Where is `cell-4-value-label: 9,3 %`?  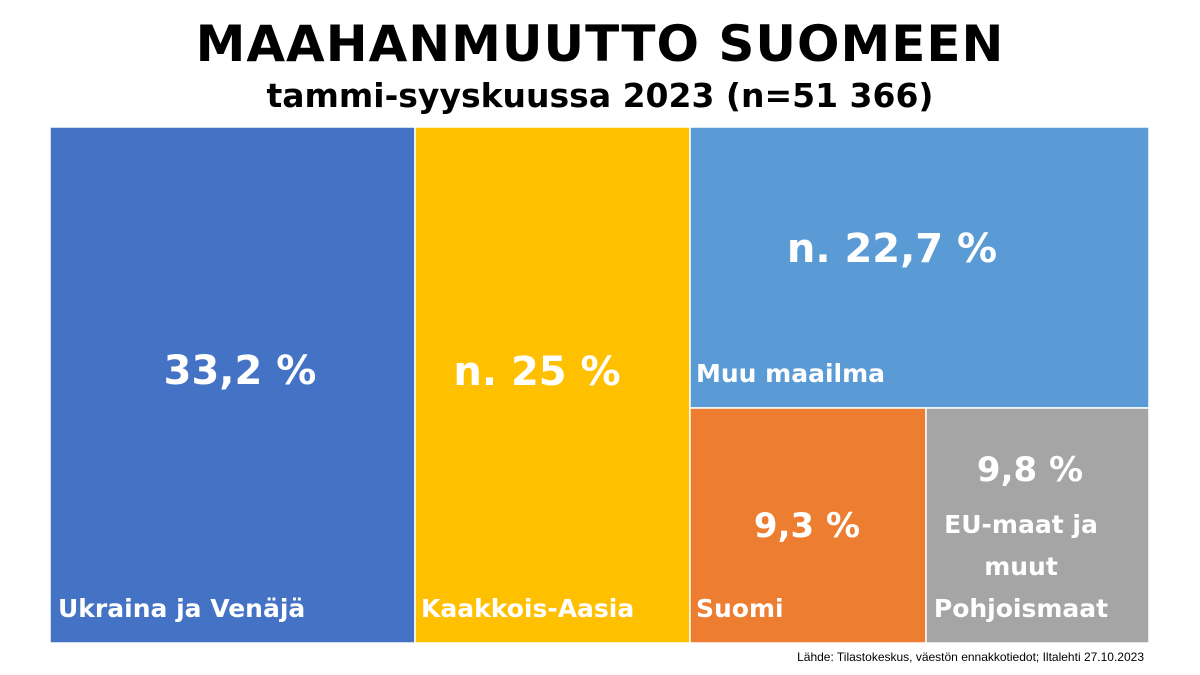
cell-4-value-label: 9,3 % is located at coordinates (807, 526).